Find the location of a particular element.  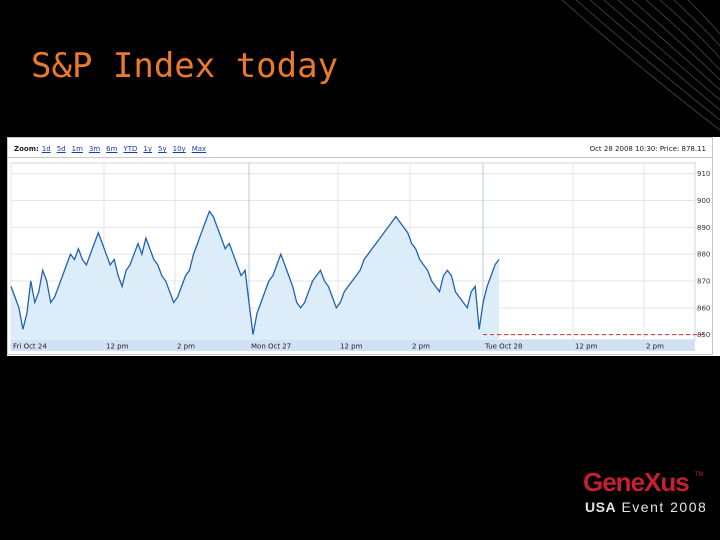

y-tick-label: 880 is located at coordinates (703, 255).